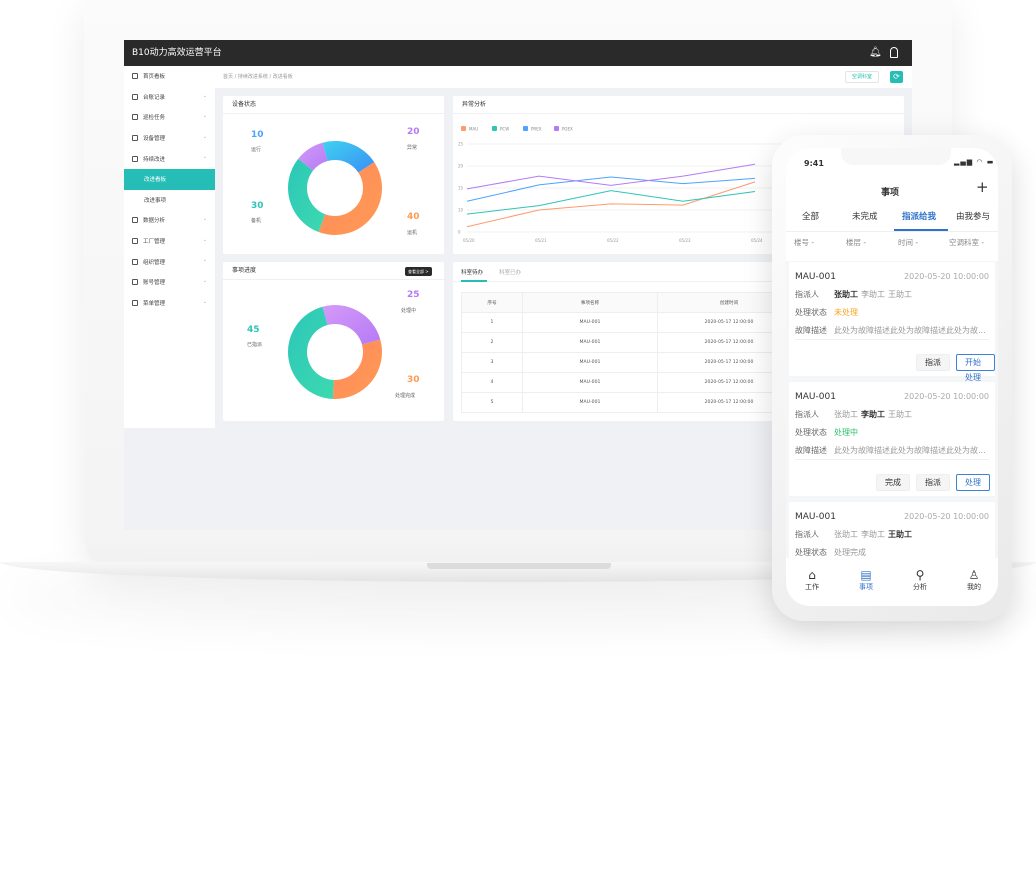 Image resolution: width=1036 pixels, height=870 pixels. Describe the element at coordinates (135, 96) in the screenshot. I see `ledger-icon` at that location.